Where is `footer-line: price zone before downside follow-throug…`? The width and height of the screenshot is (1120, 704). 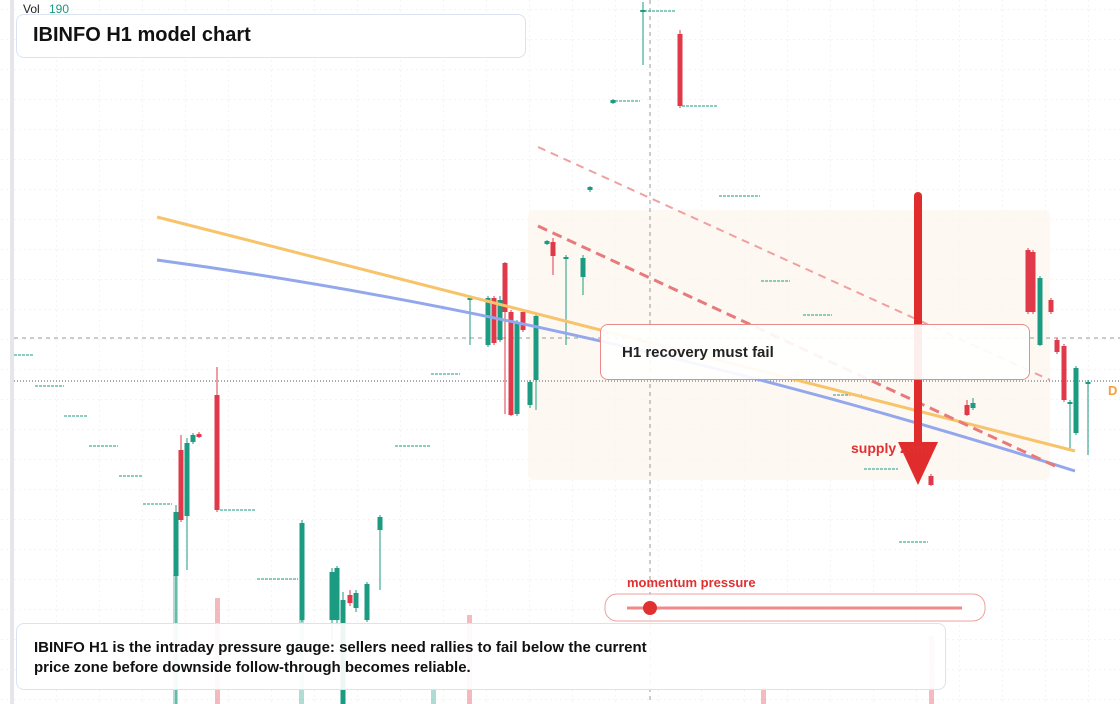
footer-line: price zone before downside follow-throug… is located at coordinates (252, 667).